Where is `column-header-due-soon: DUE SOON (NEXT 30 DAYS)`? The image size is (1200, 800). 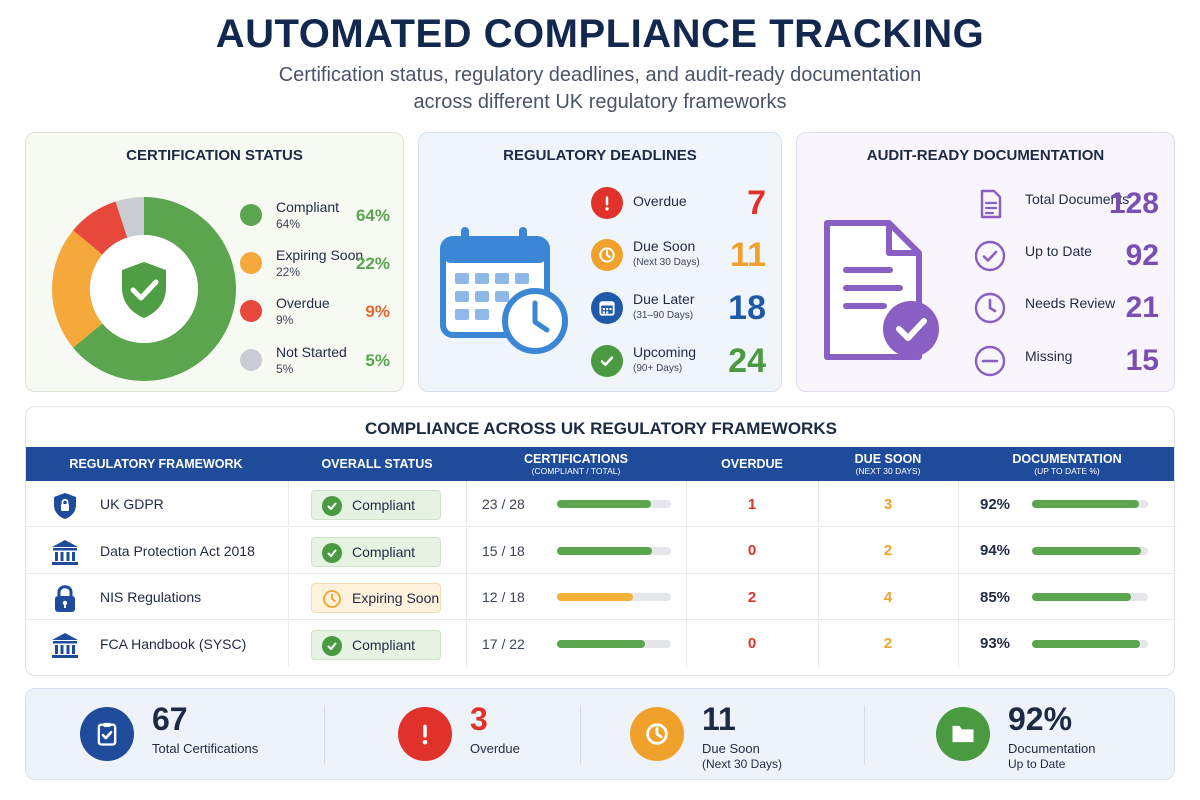 column-header-due-soon: DUE SOON (NEXT 30 DAYS) is located at coordinates (888, 464).